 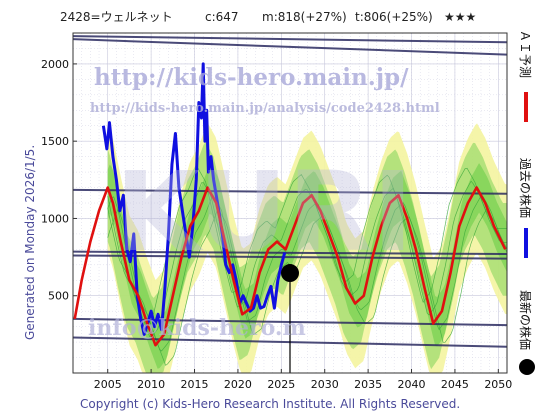 What do you see at coordinates (498, 384) in the screenshot?
I see `x-tick-label: 2050` at bounding box center [498, 384].